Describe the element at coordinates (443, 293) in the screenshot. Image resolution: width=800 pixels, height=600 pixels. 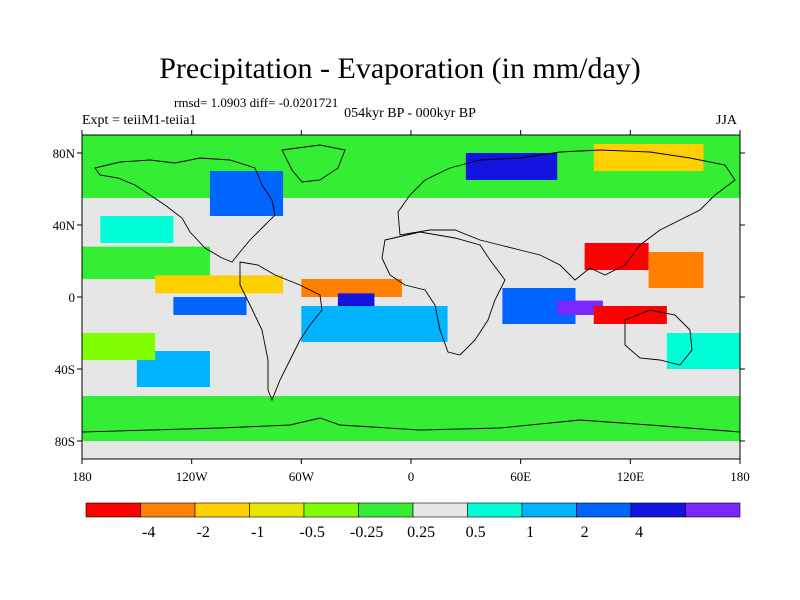
I see `coastline-africa` at that location.